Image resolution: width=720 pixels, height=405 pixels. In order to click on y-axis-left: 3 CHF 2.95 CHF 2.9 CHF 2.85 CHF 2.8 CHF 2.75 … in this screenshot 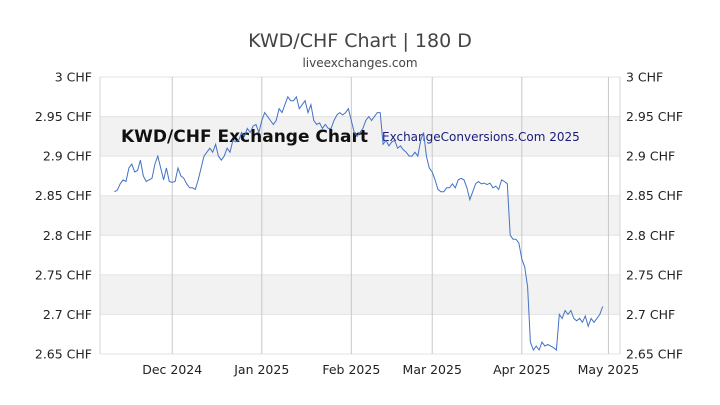, I will do `click(63, 216)`.